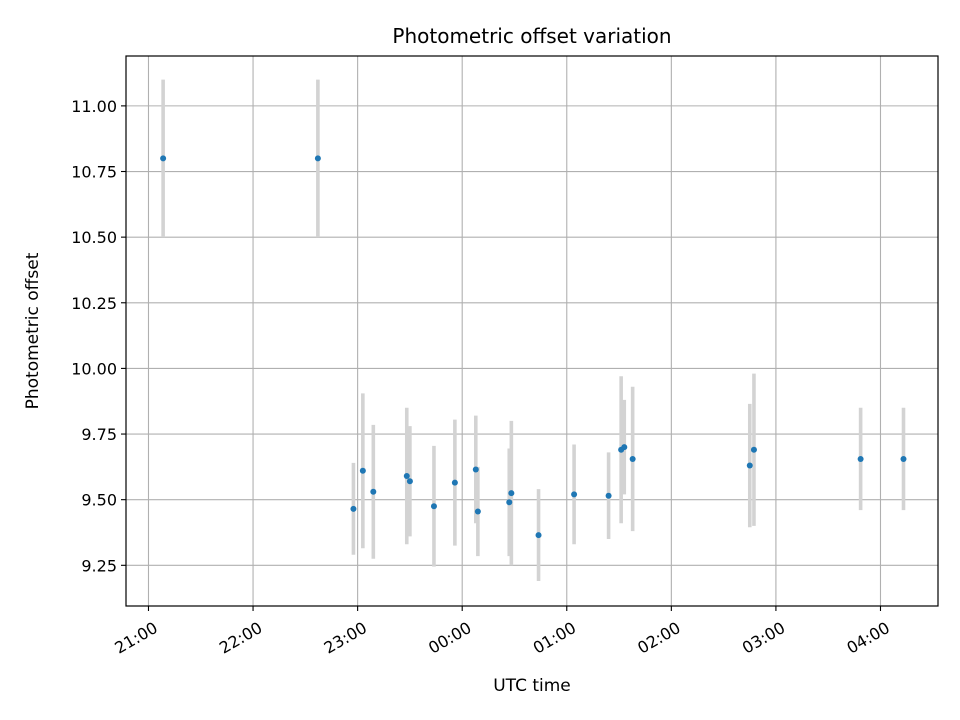  What do you see at coordinates (94, 368) in the screenshot?
I see `y-tick-label: 10.00` at bounding box center [94, 368].